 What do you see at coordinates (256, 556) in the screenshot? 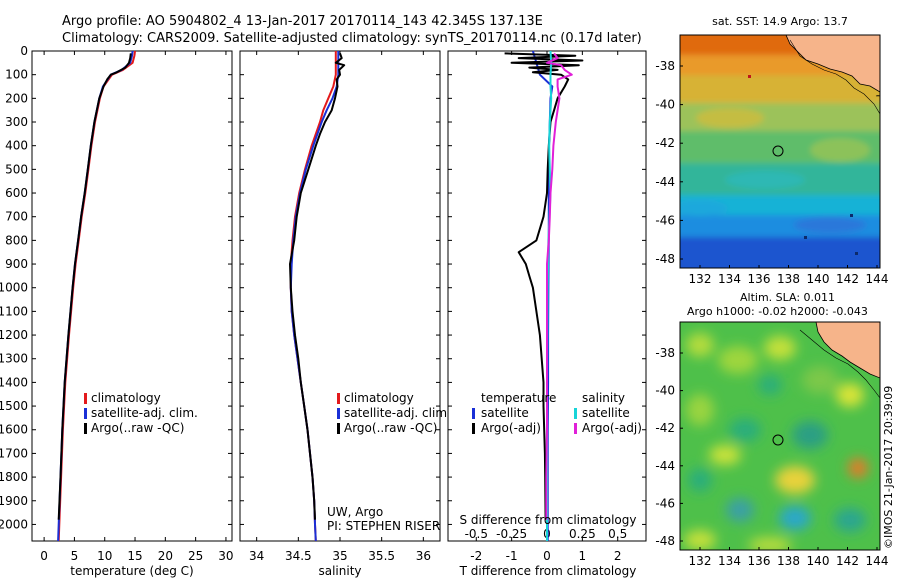
I see `x-tick-label: 34` at bounding box center [256, 556].